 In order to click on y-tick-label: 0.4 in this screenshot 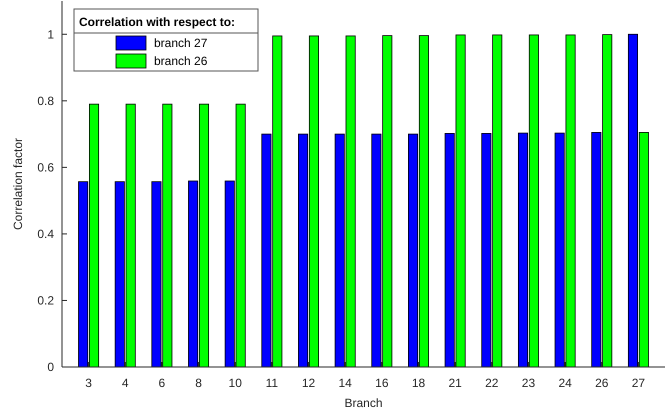, I will do `click(45, 234)`.